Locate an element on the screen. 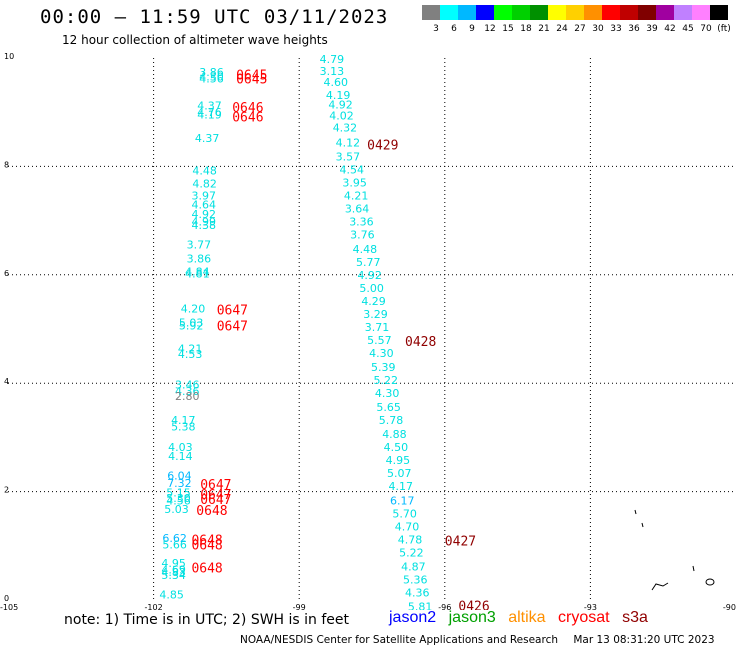  wave-height-point: 3.95 is located at coordinates (354, 183).